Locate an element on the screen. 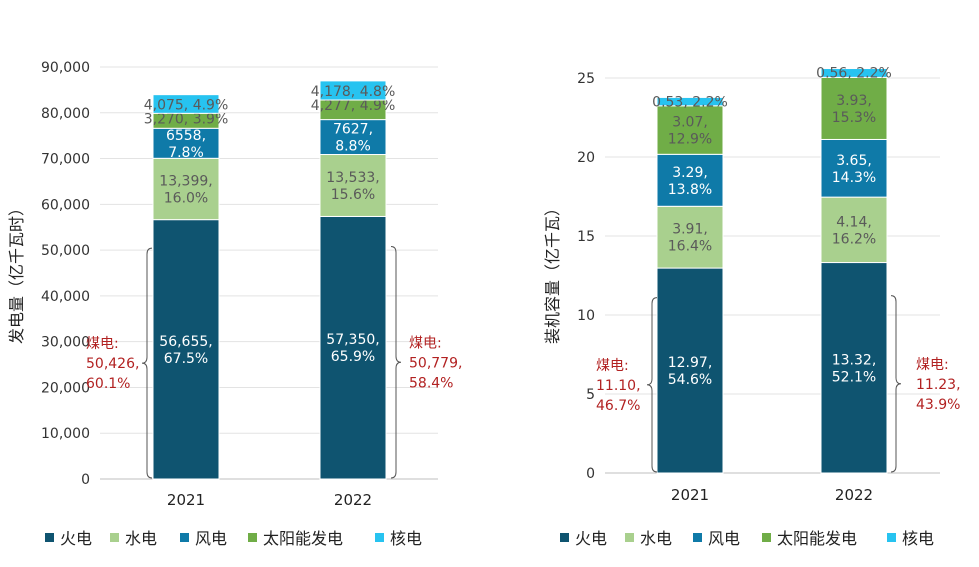 The image size is (979, 567). data-label: 3.07, is located at coordinates (690, 123).